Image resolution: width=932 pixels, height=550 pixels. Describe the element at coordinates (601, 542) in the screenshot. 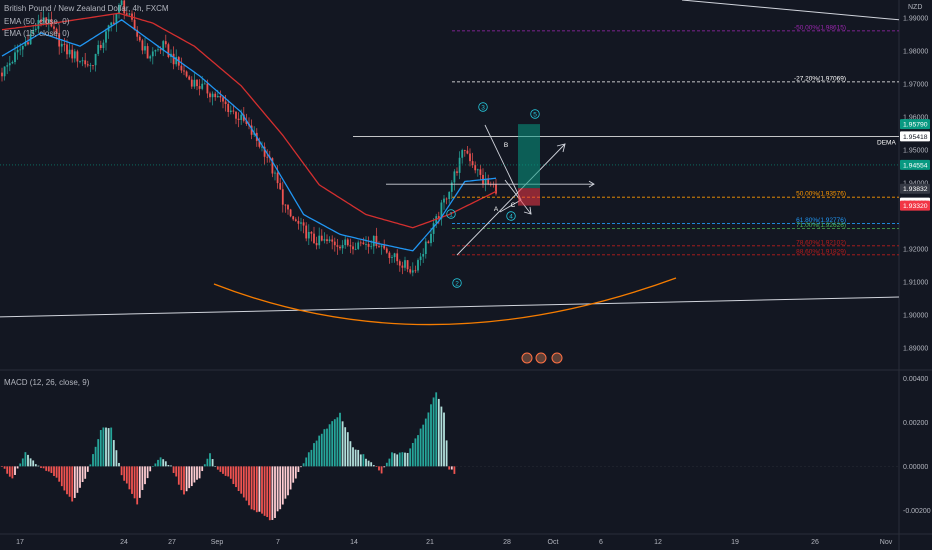

I see `time-tick-label: 6` at that location.